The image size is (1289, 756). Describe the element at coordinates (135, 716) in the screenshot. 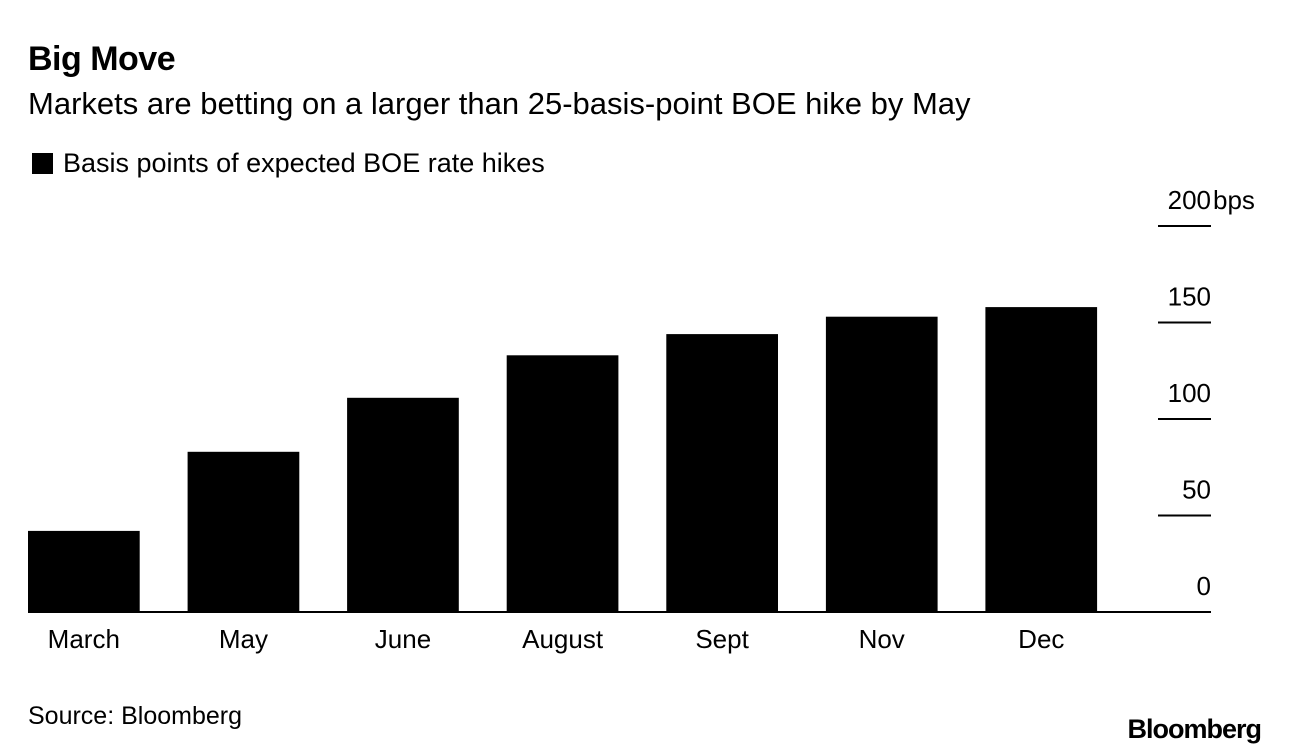

I see `source-note: Source: Bloomberg` at that location.